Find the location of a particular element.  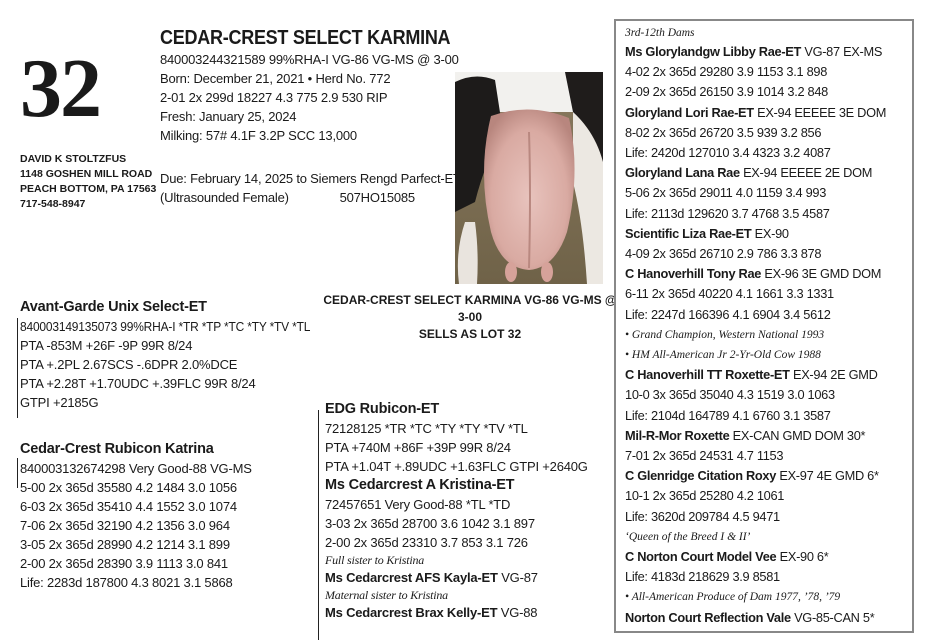

ancestor-grade: EX-97 4E GMD 6* is located at coordinates (829, 476).